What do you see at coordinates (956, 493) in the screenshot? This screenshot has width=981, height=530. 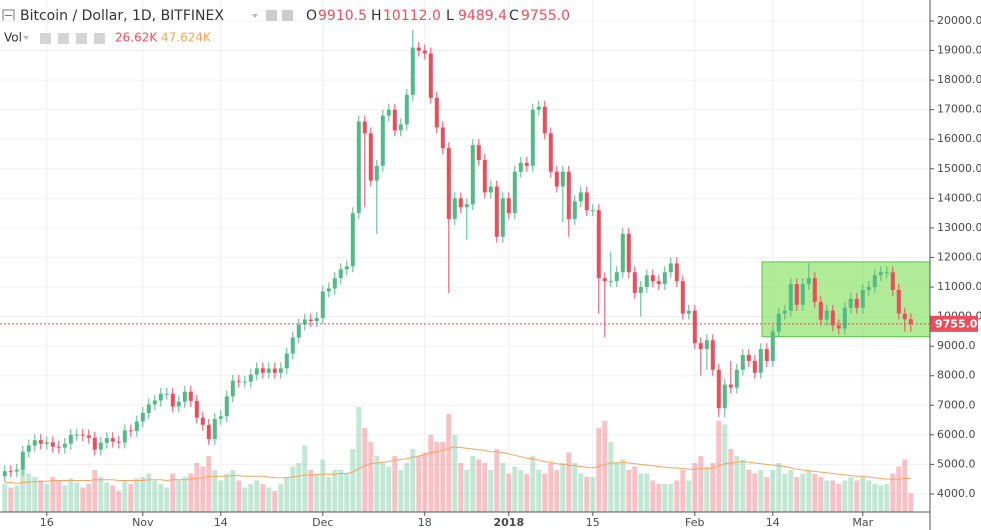 I see `y-tick-label: 4000.0` at bounding box center [956, 493].